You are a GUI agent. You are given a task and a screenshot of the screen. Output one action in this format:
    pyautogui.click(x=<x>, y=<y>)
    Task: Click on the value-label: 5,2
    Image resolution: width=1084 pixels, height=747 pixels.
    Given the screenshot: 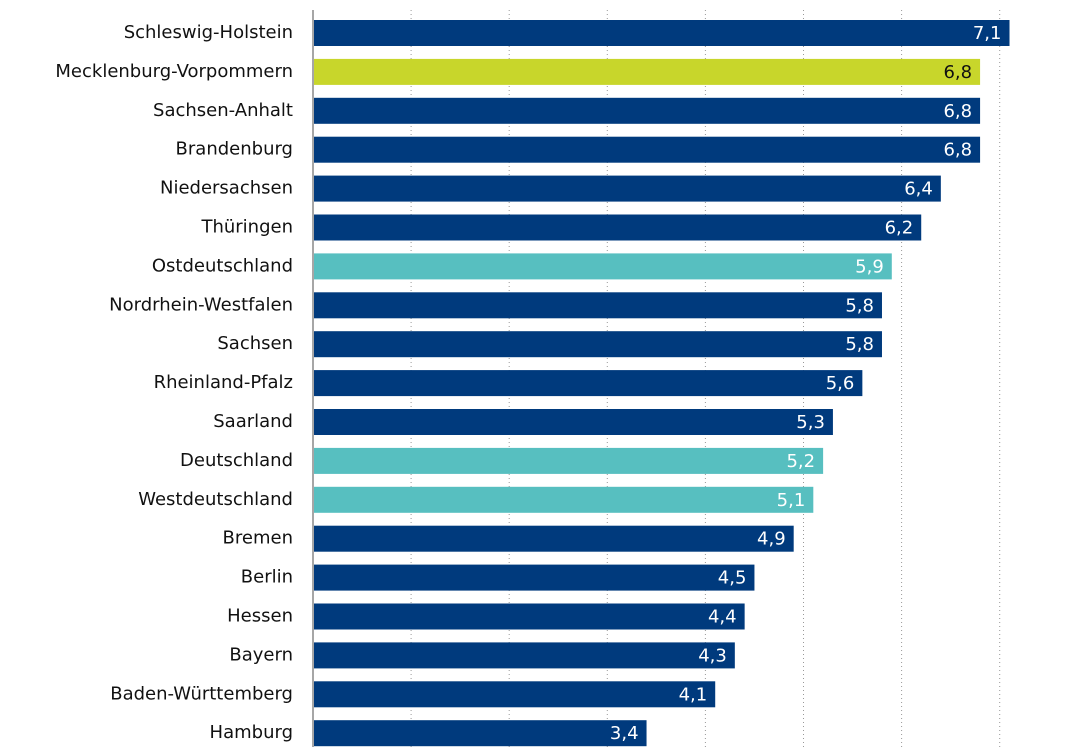 What is the action you would take?
    pyautogui.click(x=800, y=461)
    